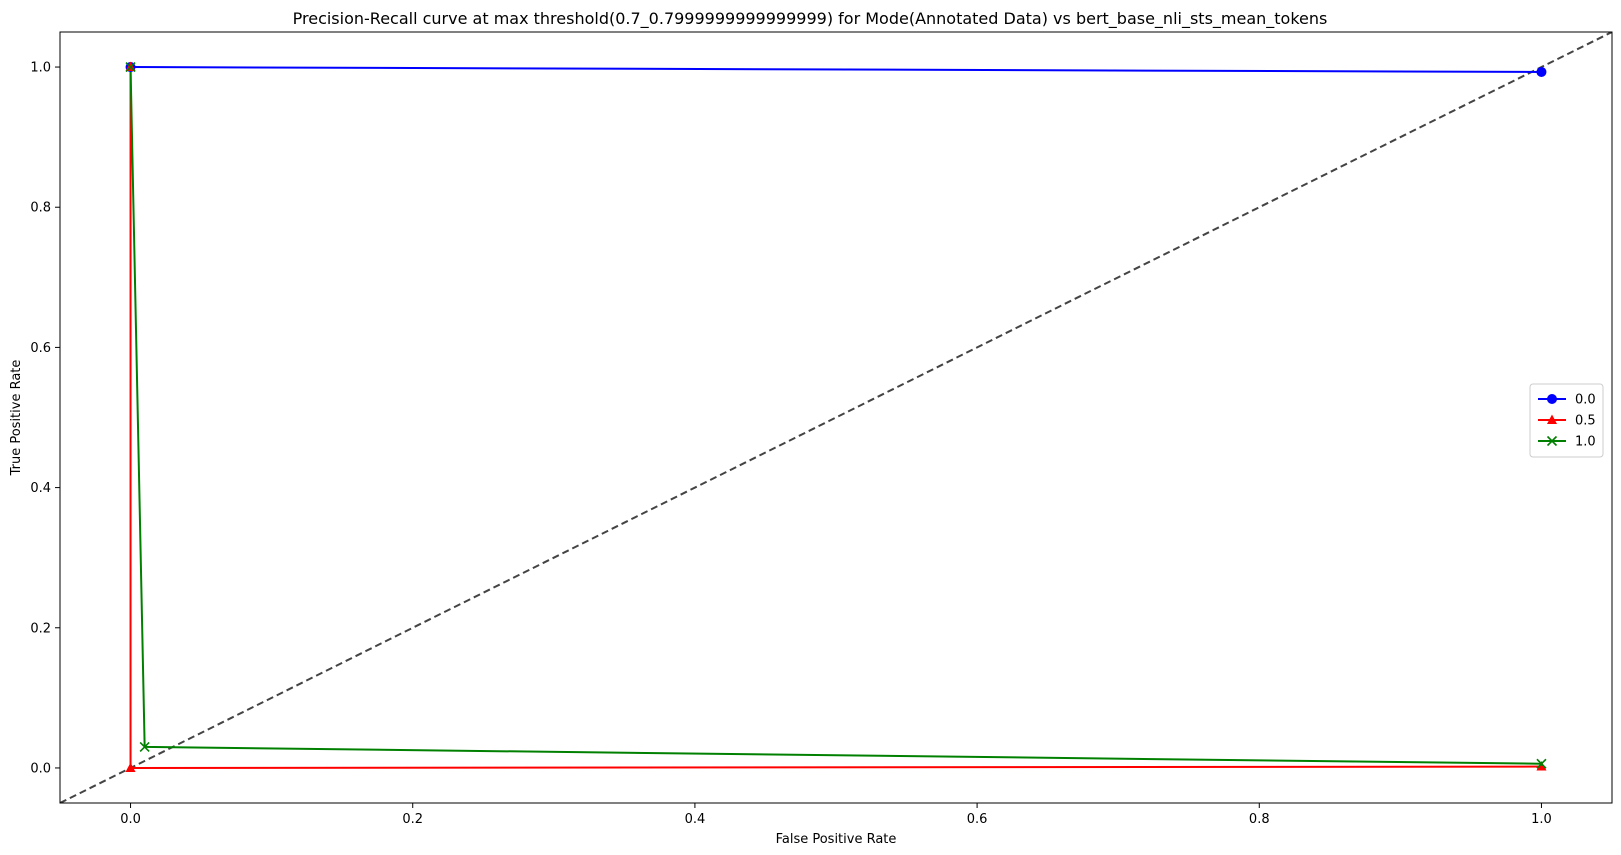  Describe the element at coordinates (836, 815) in the screenshot. I see `x-axis: 0.0 0.2 0.4 0.6 0.8 1.0` at that location.